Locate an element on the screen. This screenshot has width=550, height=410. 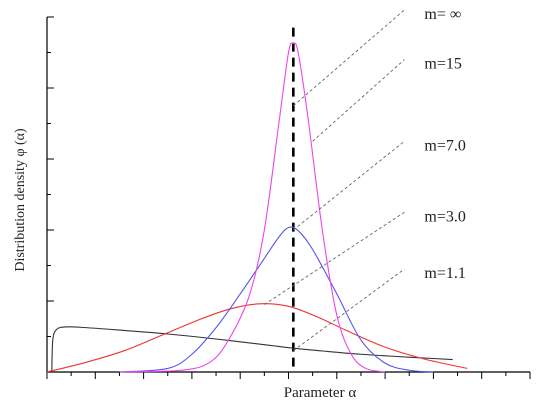
annotation-label: m=1.1 is located at coordinates (444, 273).